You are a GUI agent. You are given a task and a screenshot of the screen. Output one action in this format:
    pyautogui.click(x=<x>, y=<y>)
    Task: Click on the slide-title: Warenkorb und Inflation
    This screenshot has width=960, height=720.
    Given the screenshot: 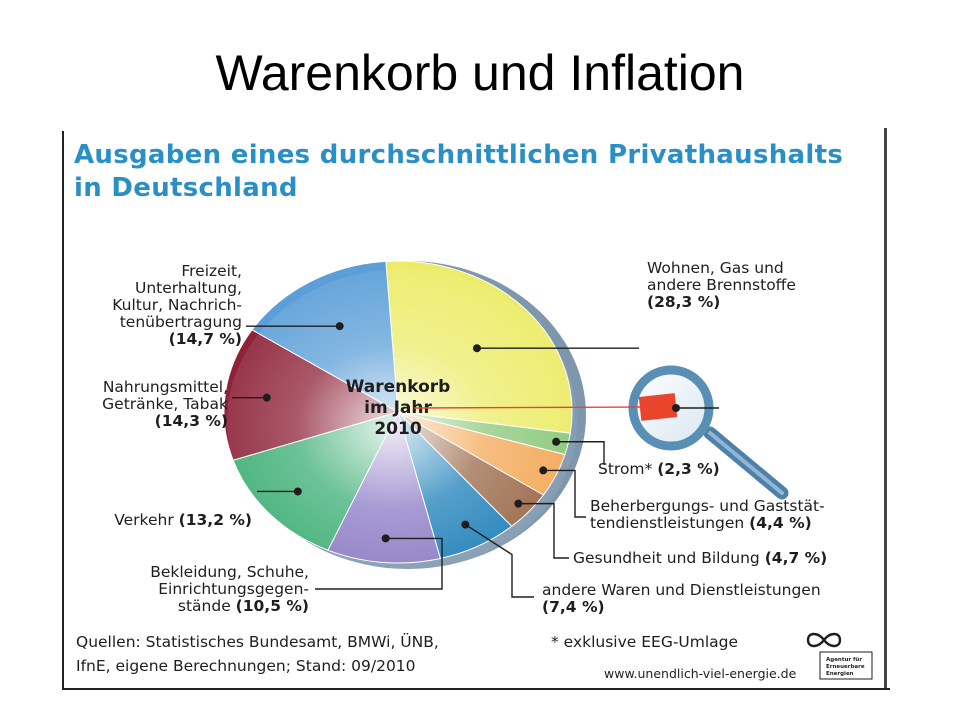 What is the action you would take?
    pyautogui.click(x=480, y=73)
    